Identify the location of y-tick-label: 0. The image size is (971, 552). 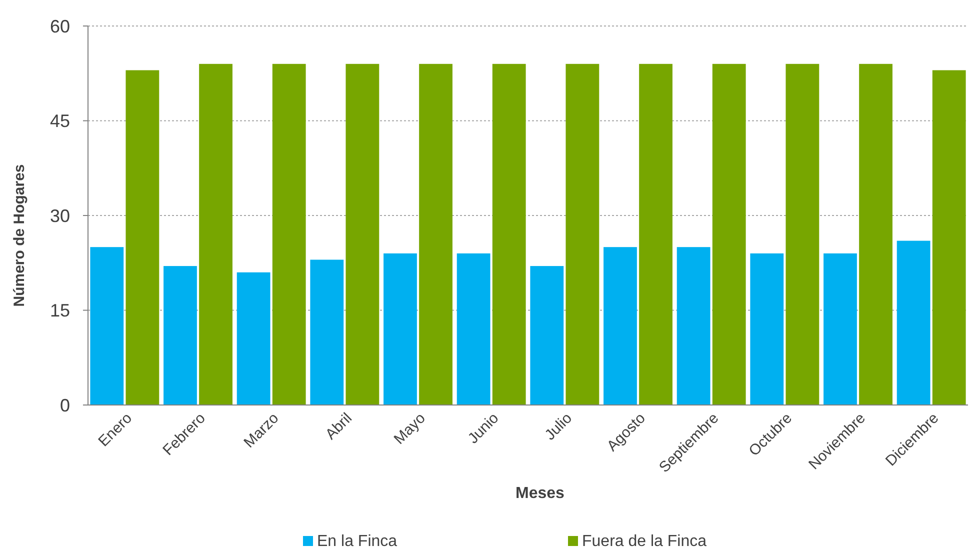
(65, 405).